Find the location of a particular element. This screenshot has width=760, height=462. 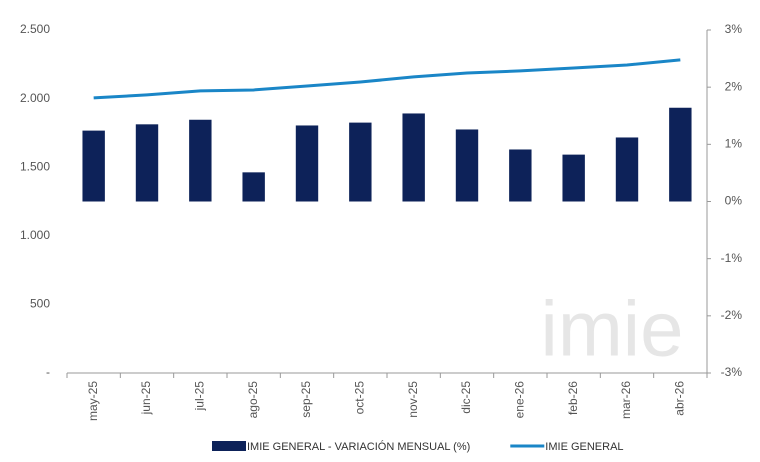

y-tick-label: 1.000 is located at coordinates (35, 235).